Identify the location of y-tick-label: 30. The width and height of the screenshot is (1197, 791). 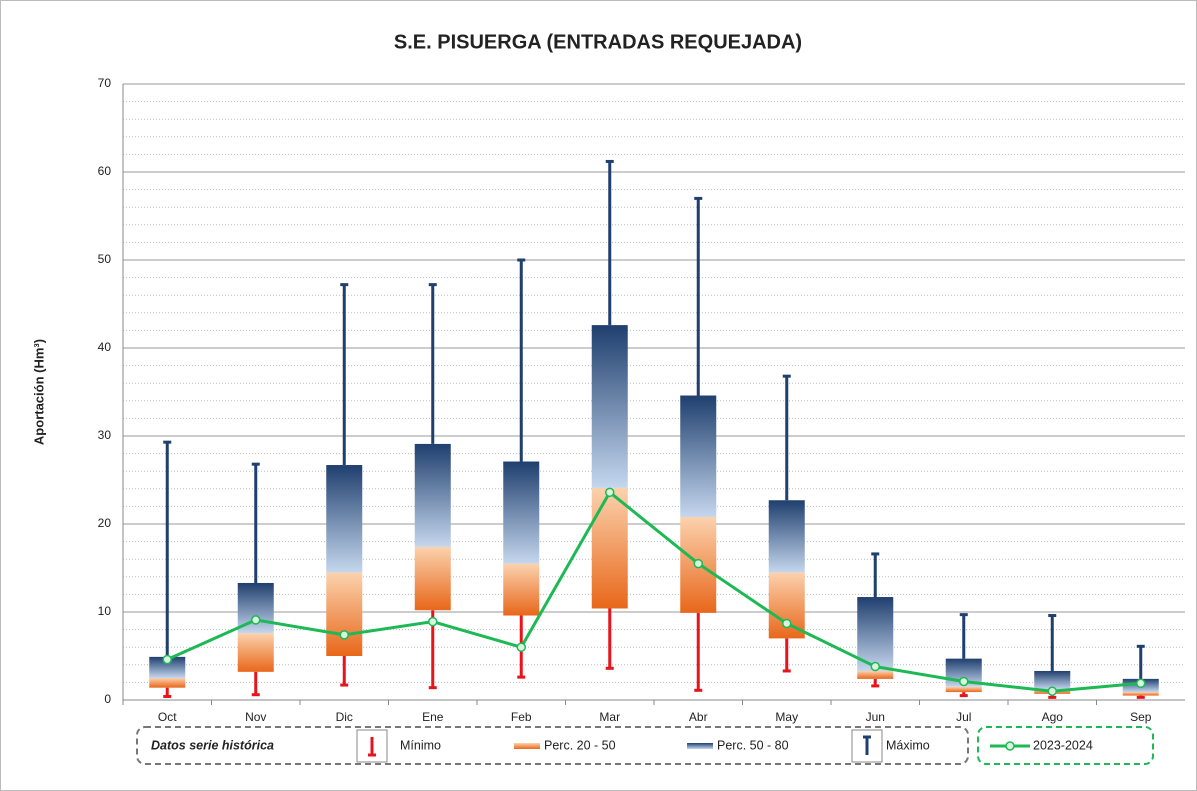
(105, 435).